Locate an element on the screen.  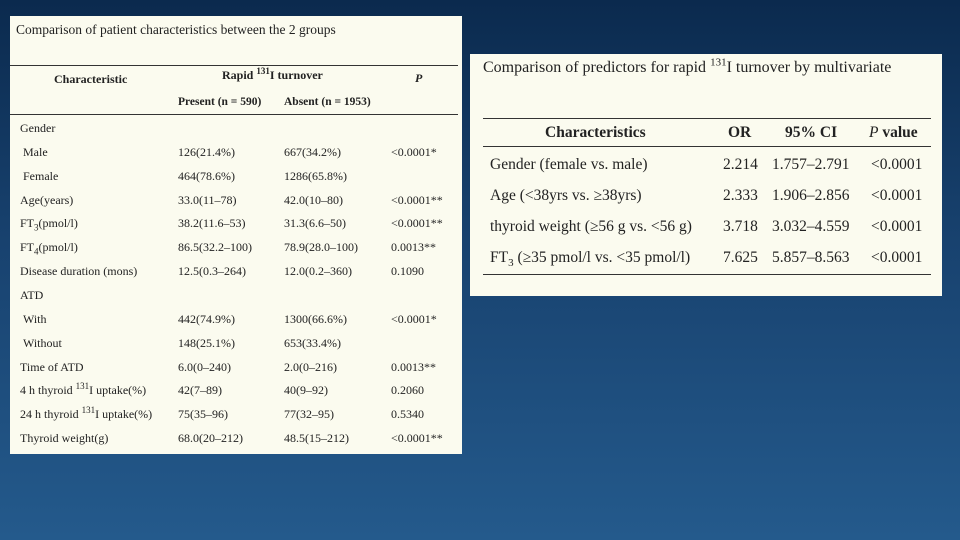
top-rule is located at coordinates (234, 65).